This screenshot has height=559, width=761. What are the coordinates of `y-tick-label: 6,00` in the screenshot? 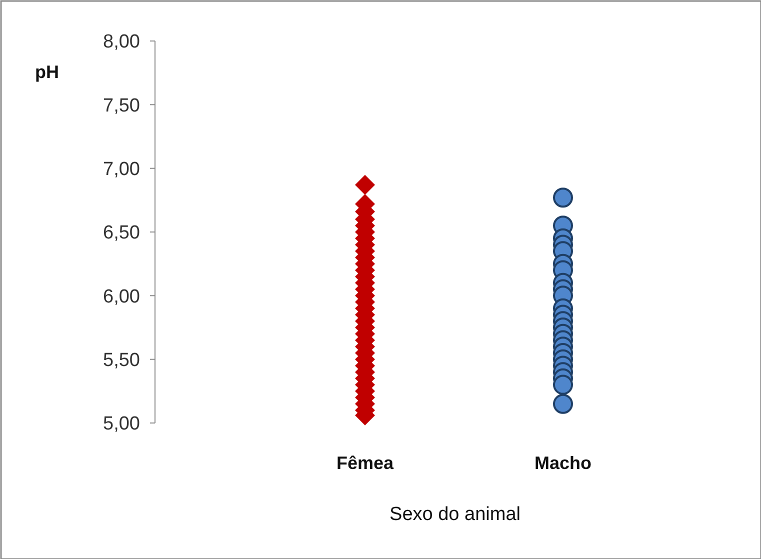 It's located at (121, 297).